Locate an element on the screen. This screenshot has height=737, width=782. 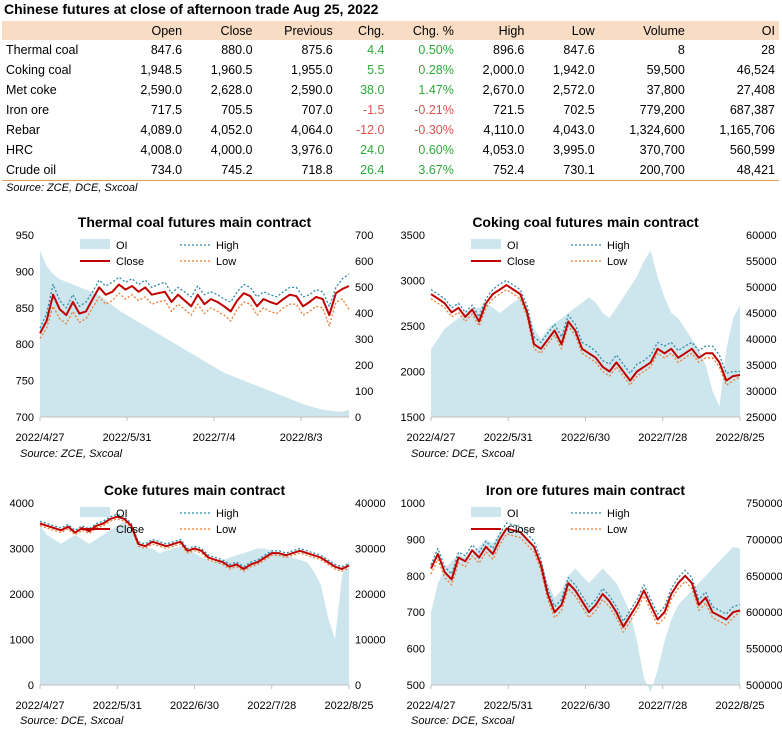
cell-oi: 687,387 is located at coordinates (752, 110).